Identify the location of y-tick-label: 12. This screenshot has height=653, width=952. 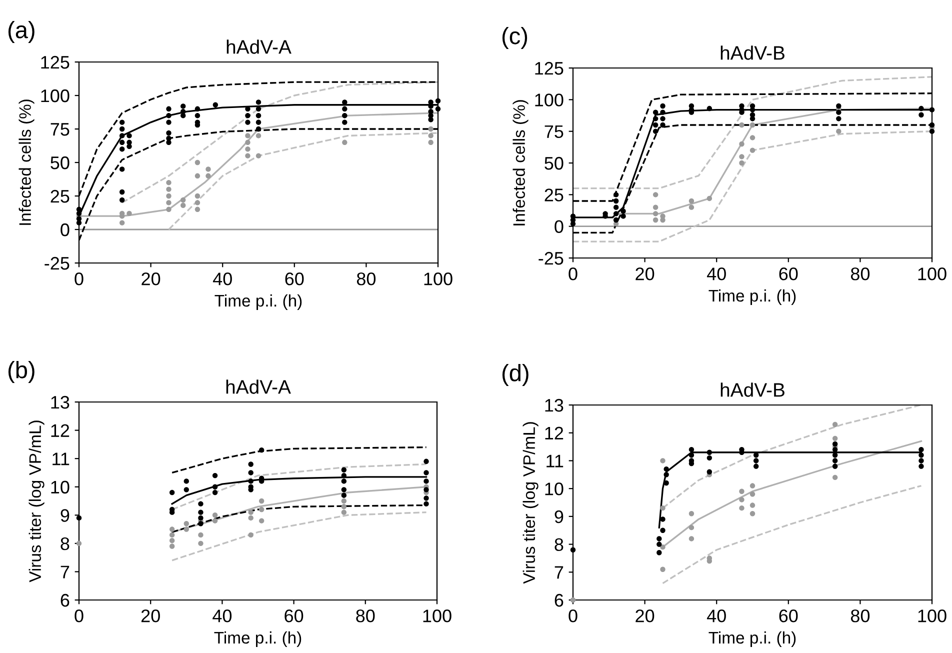
(60, 430).